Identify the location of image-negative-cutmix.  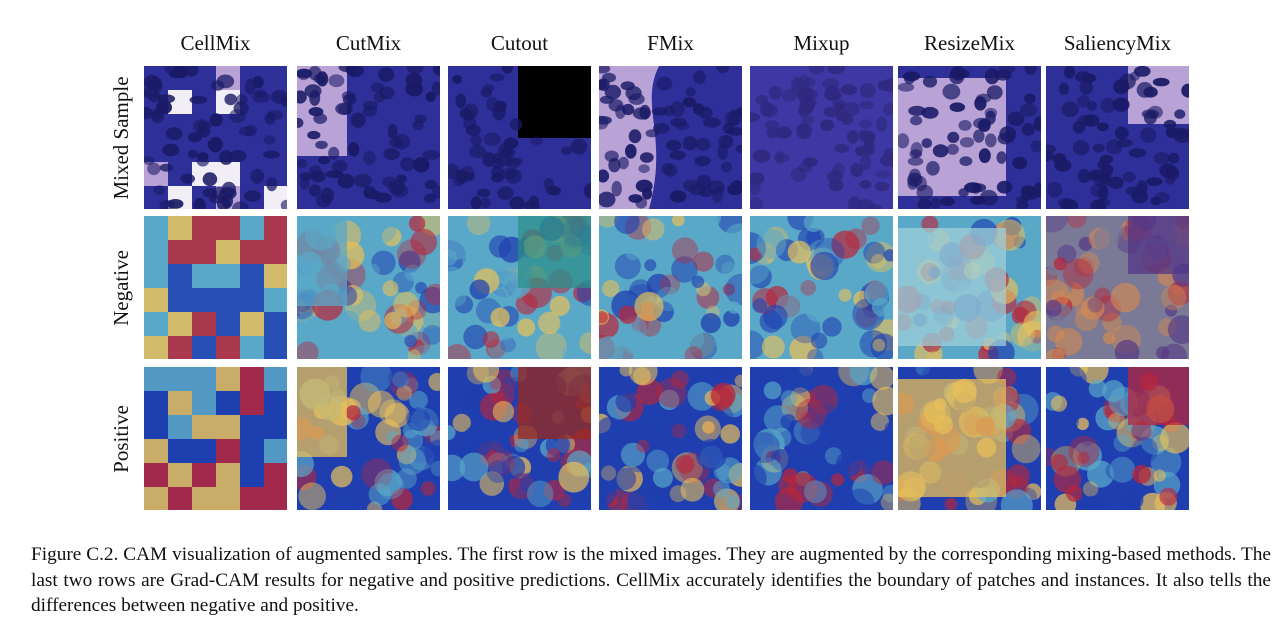
(368, 287).